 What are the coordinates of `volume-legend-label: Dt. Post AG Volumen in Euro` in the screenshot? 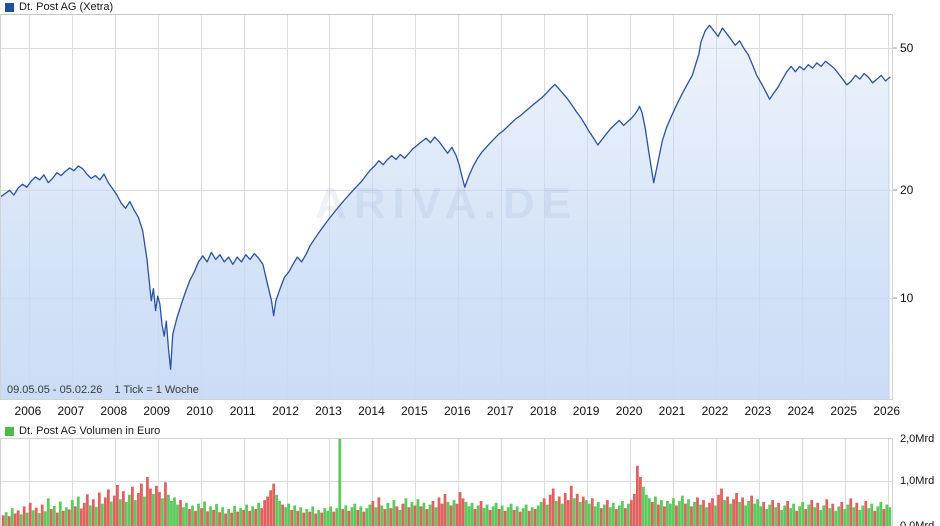 It's located at (90, 431).